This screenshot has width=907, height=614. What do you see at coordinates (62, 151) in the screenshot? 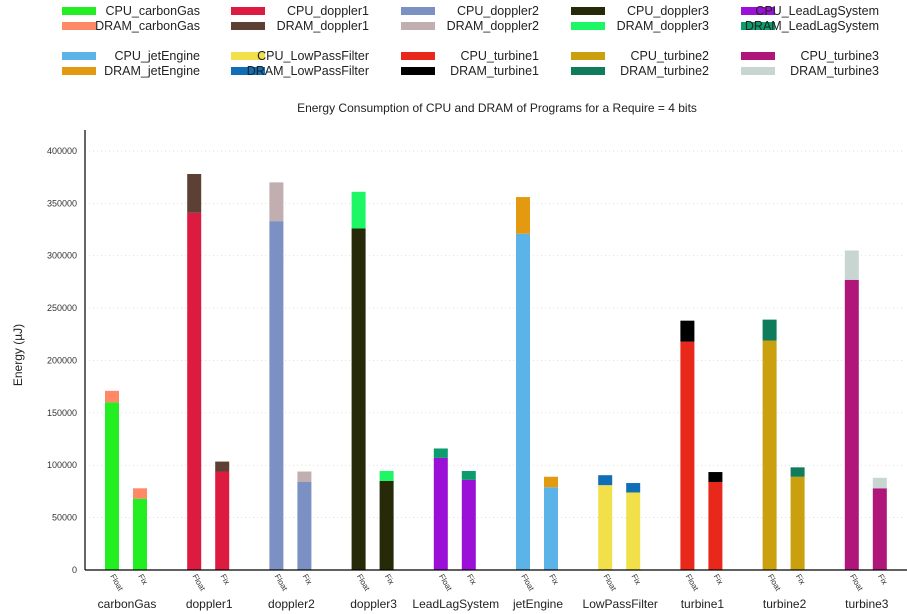
I see `y-tick-label: 400000` at bounding box center [62, 151].